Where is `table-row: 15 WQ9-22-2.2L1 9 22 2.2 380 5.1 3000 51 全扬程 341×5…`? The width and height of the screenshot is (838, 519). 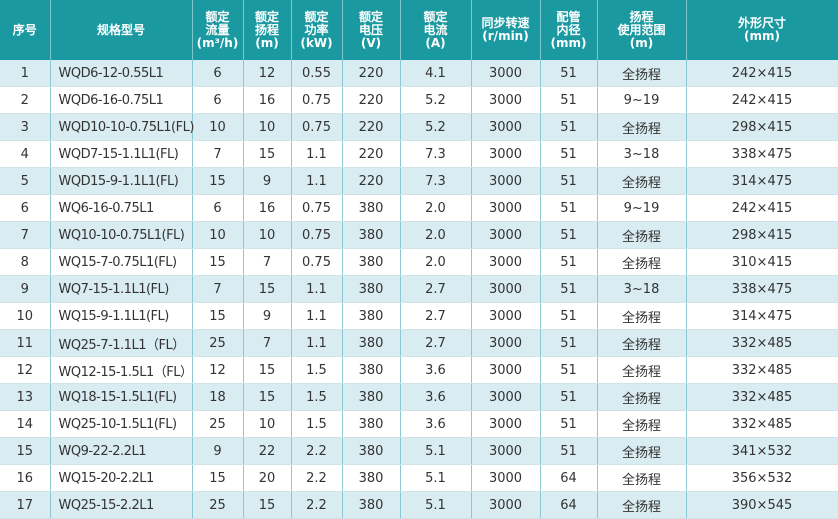
table-row: 15 WQ9-22-2.2L1 9 22 2.2 380 5.1 3000 51 全扬程 341×5… is located at coordinates (419, 451).